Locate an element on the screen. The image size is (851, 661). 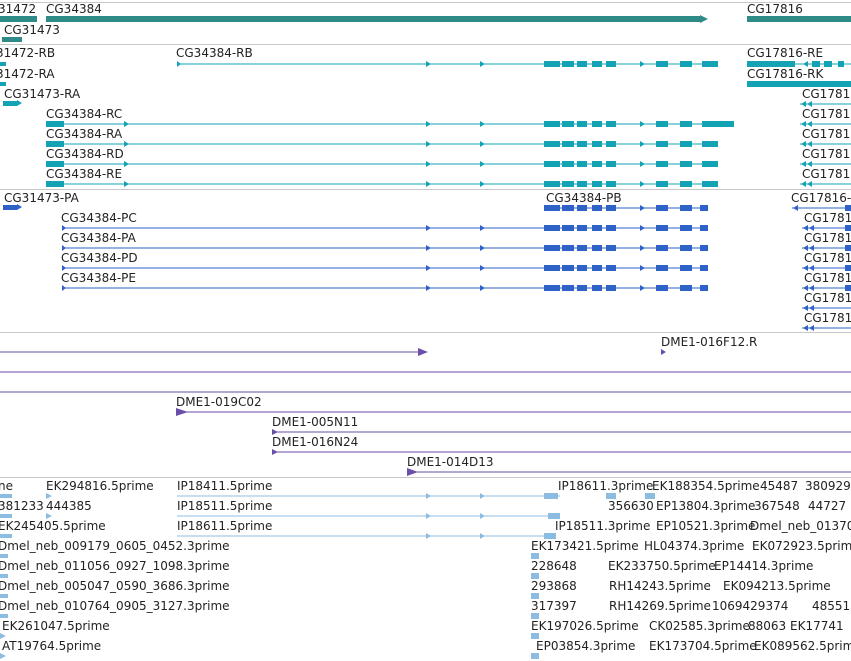
est-label: EP14414.3prime is located at coordinates (763, 566).